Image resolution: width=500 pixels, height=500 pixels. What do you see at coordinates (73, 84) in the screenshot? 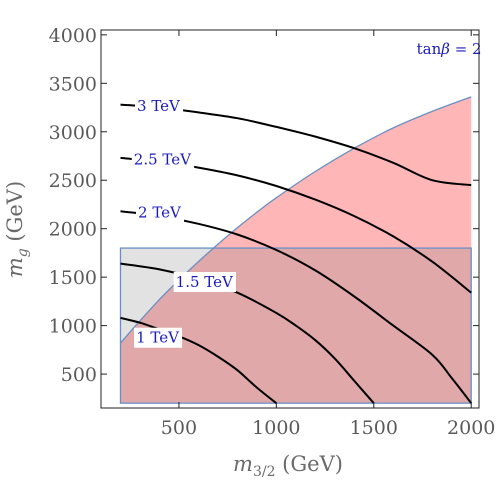
I see `y-tick-label-6: 3500` at bounding box center [73, 84].